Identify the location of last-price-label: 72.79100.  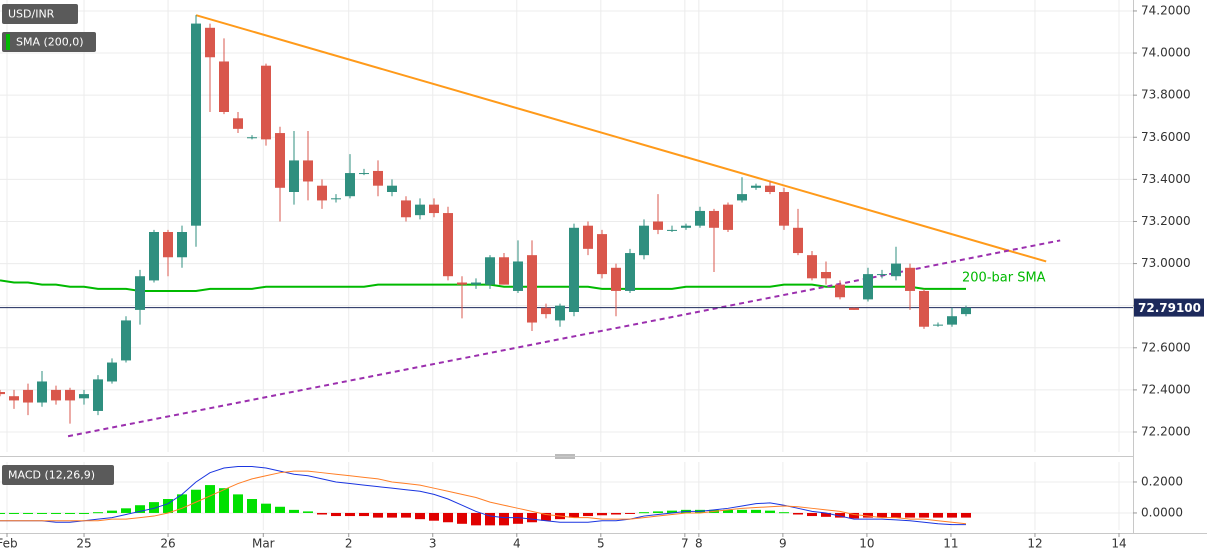
(1169, 308).